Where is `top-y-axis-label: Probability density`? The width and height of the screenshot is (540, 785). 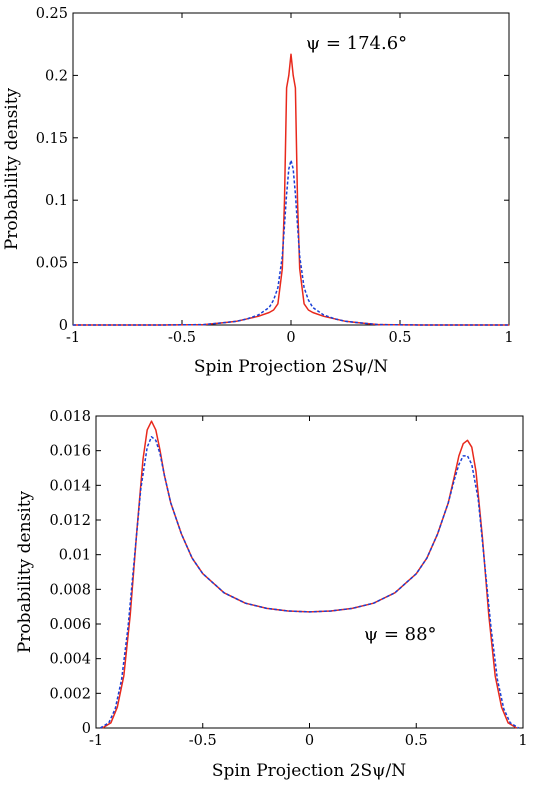
top-y-axis-label: Probability density is located at coordinates (12, 168).